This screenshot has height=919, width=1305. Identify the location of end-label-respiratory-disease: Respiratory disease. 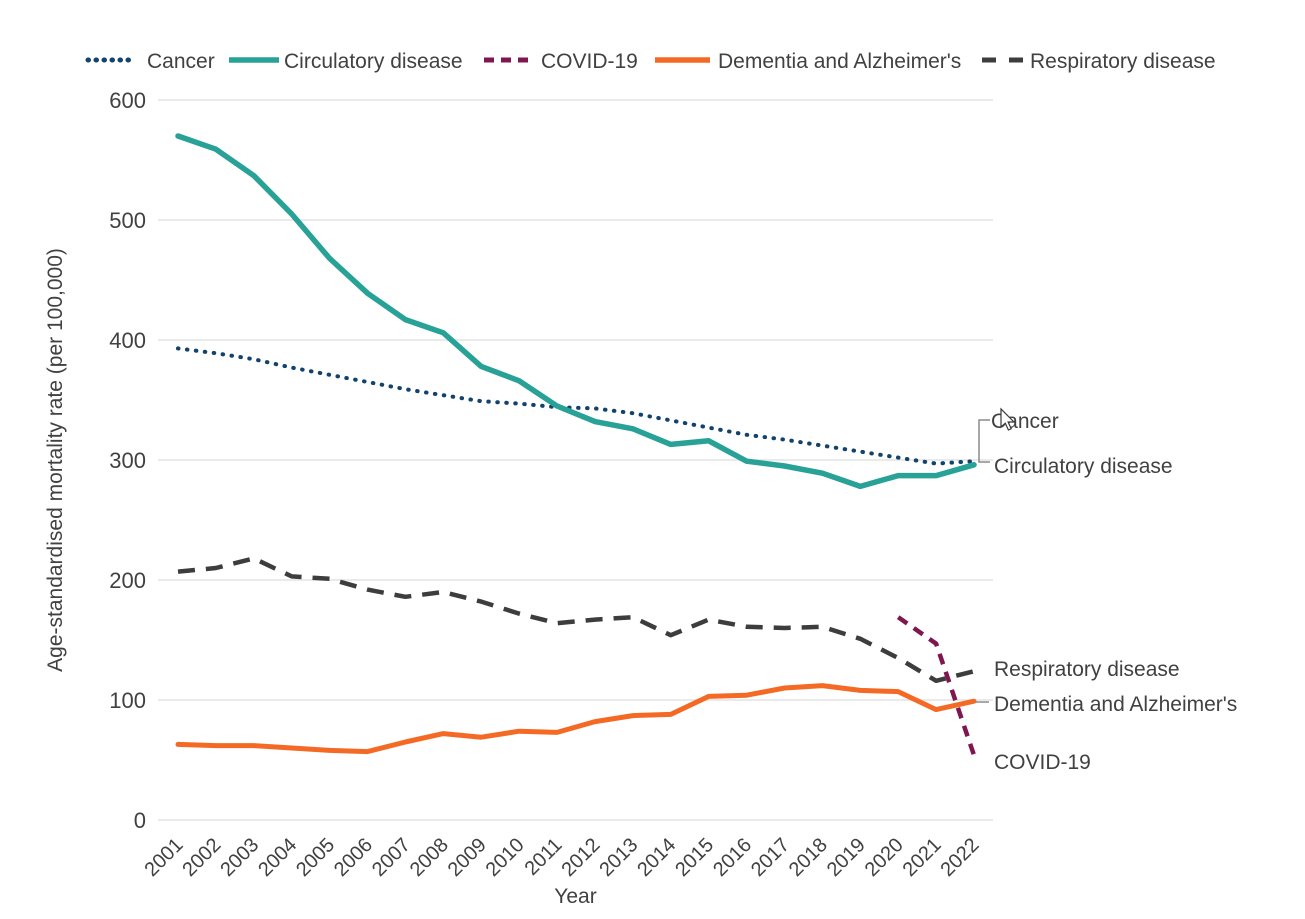
(1087, 669).